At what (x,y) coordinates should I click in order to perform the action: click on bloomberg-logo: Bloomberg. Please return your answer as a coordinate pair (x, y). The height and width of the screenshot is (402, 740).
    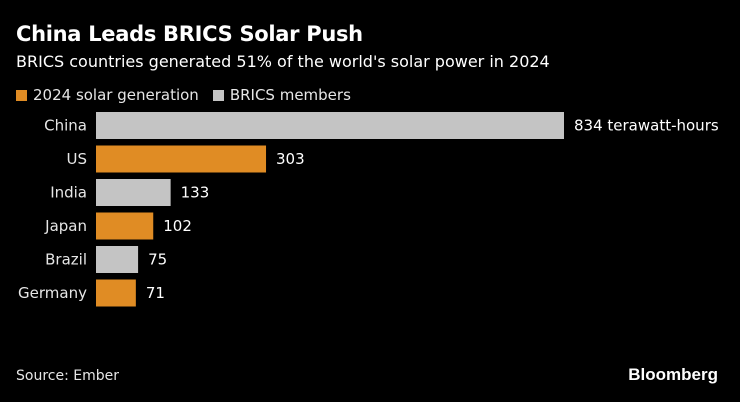
    Looking at the image, I should click on (673, 374).